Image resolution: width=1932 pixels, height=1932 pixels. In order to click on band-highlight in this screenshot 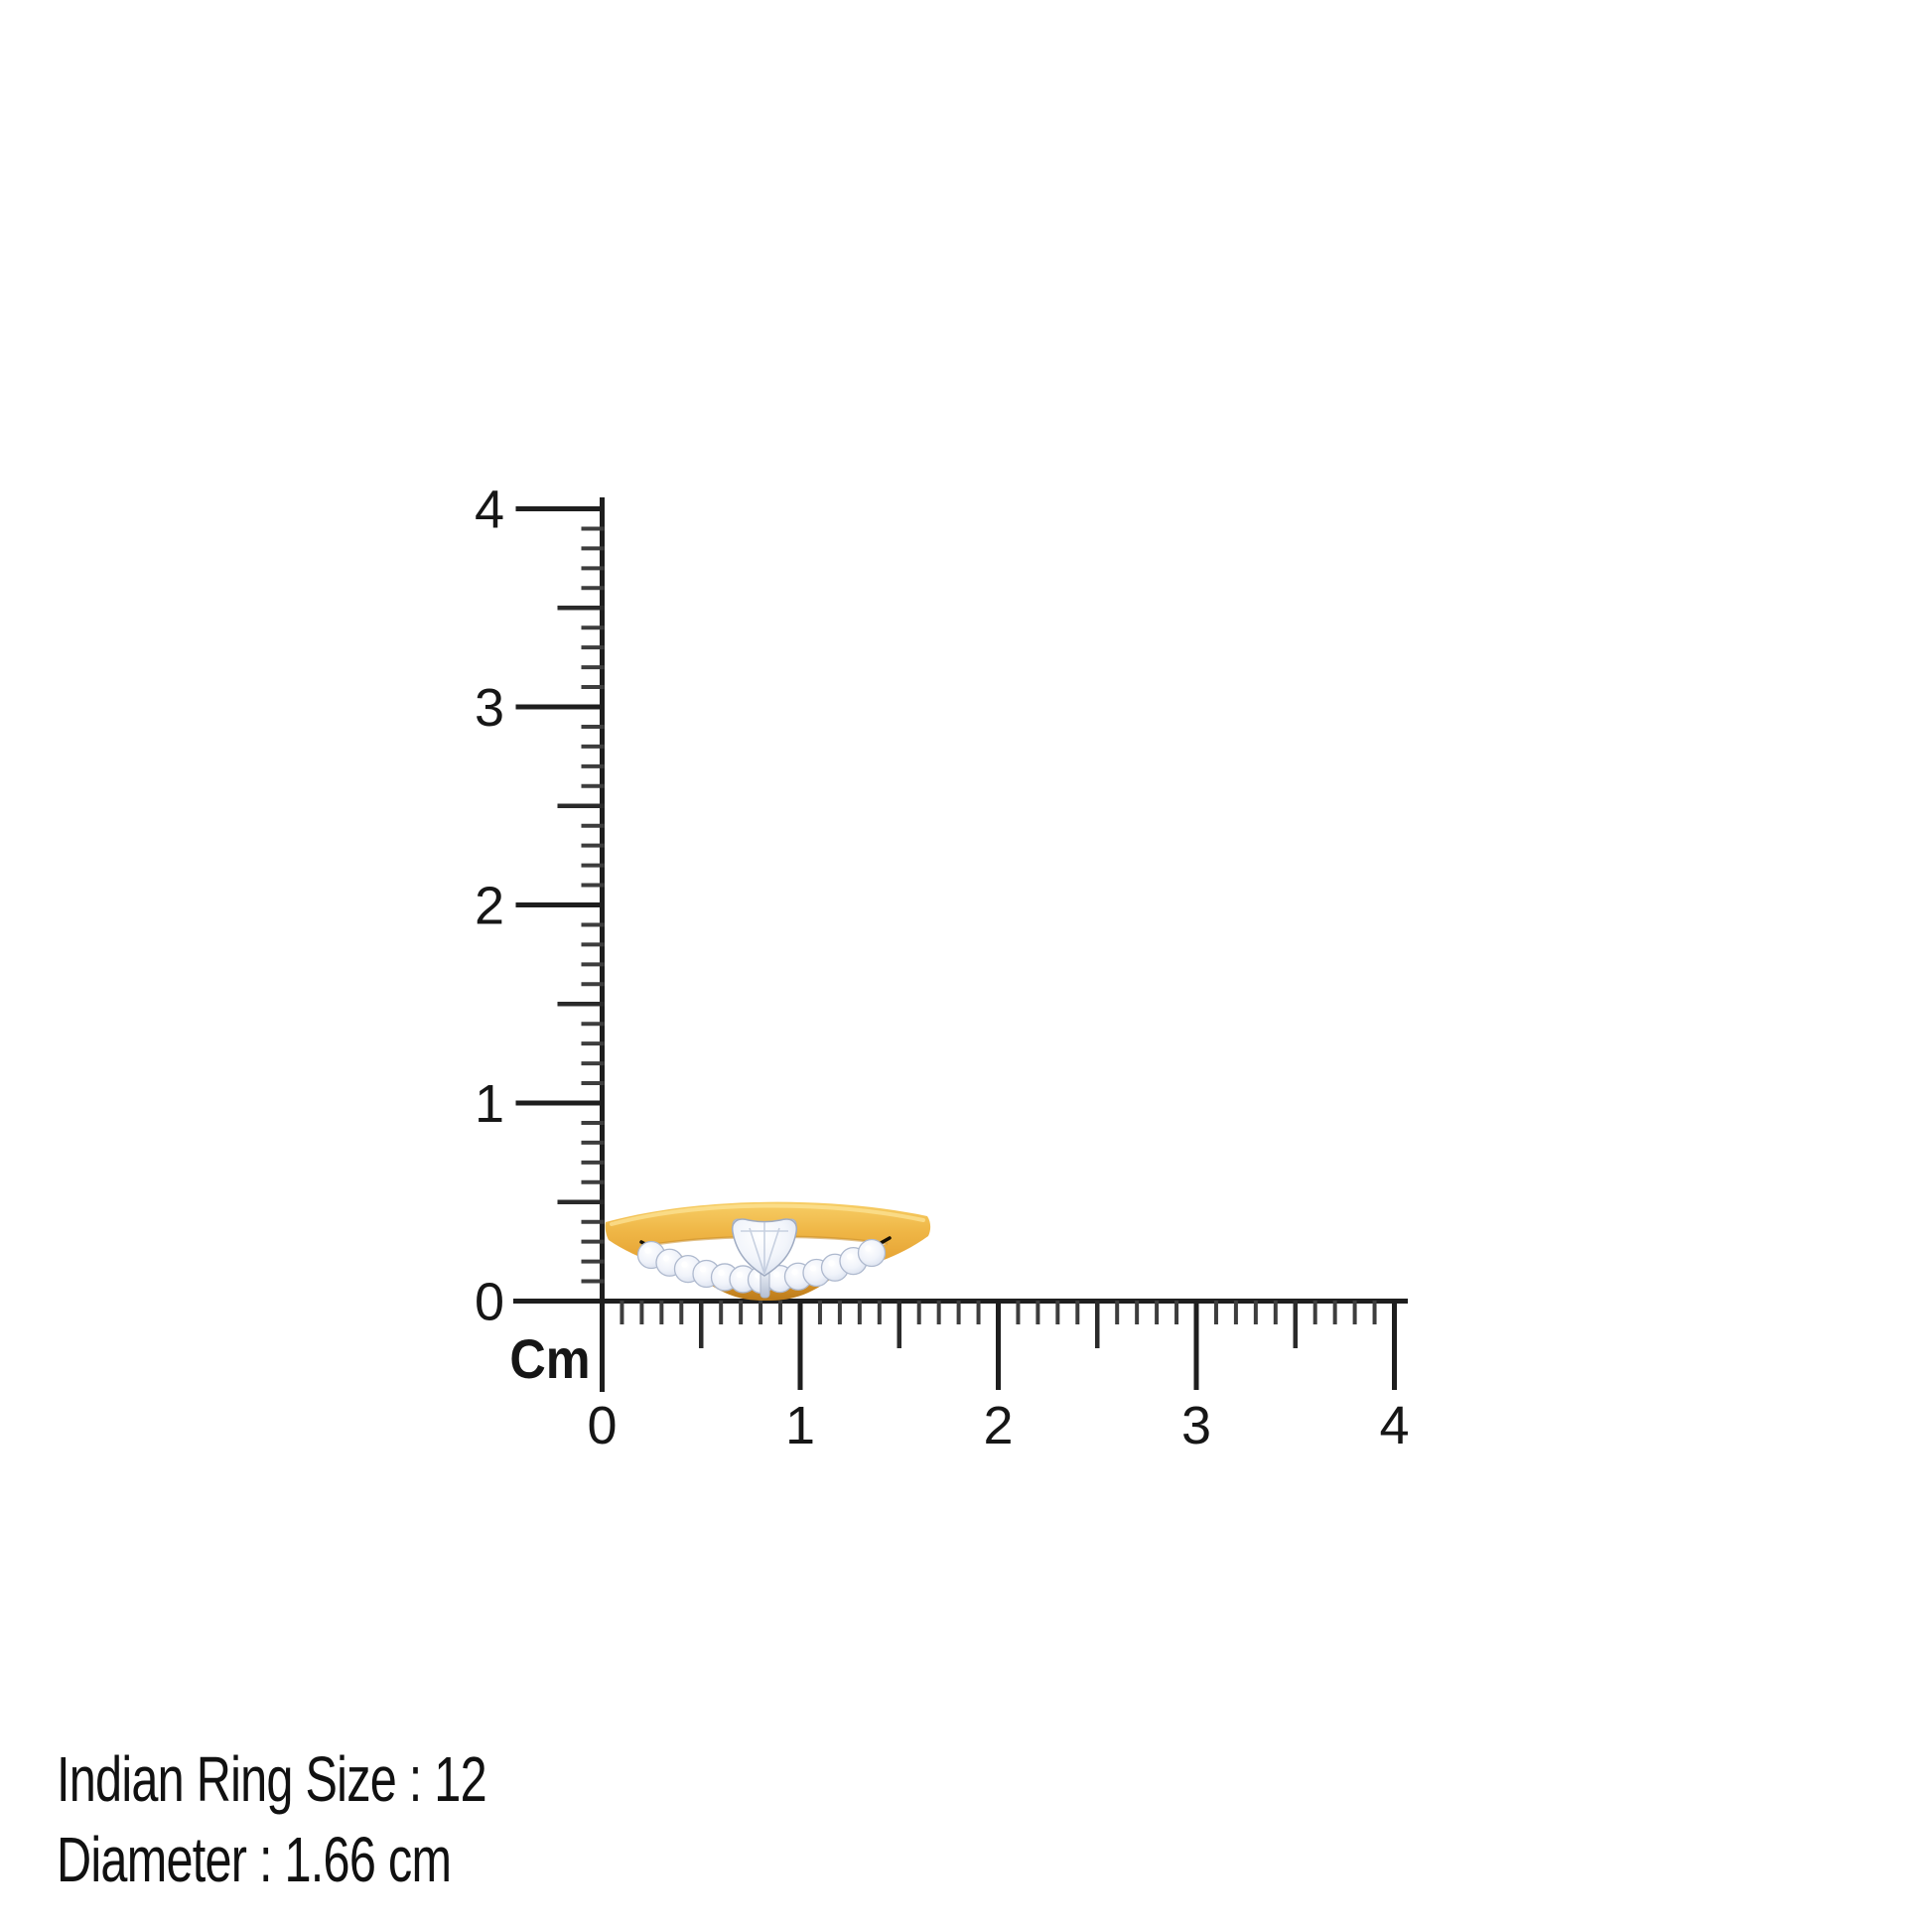, I will do `click(768, 1215)`.